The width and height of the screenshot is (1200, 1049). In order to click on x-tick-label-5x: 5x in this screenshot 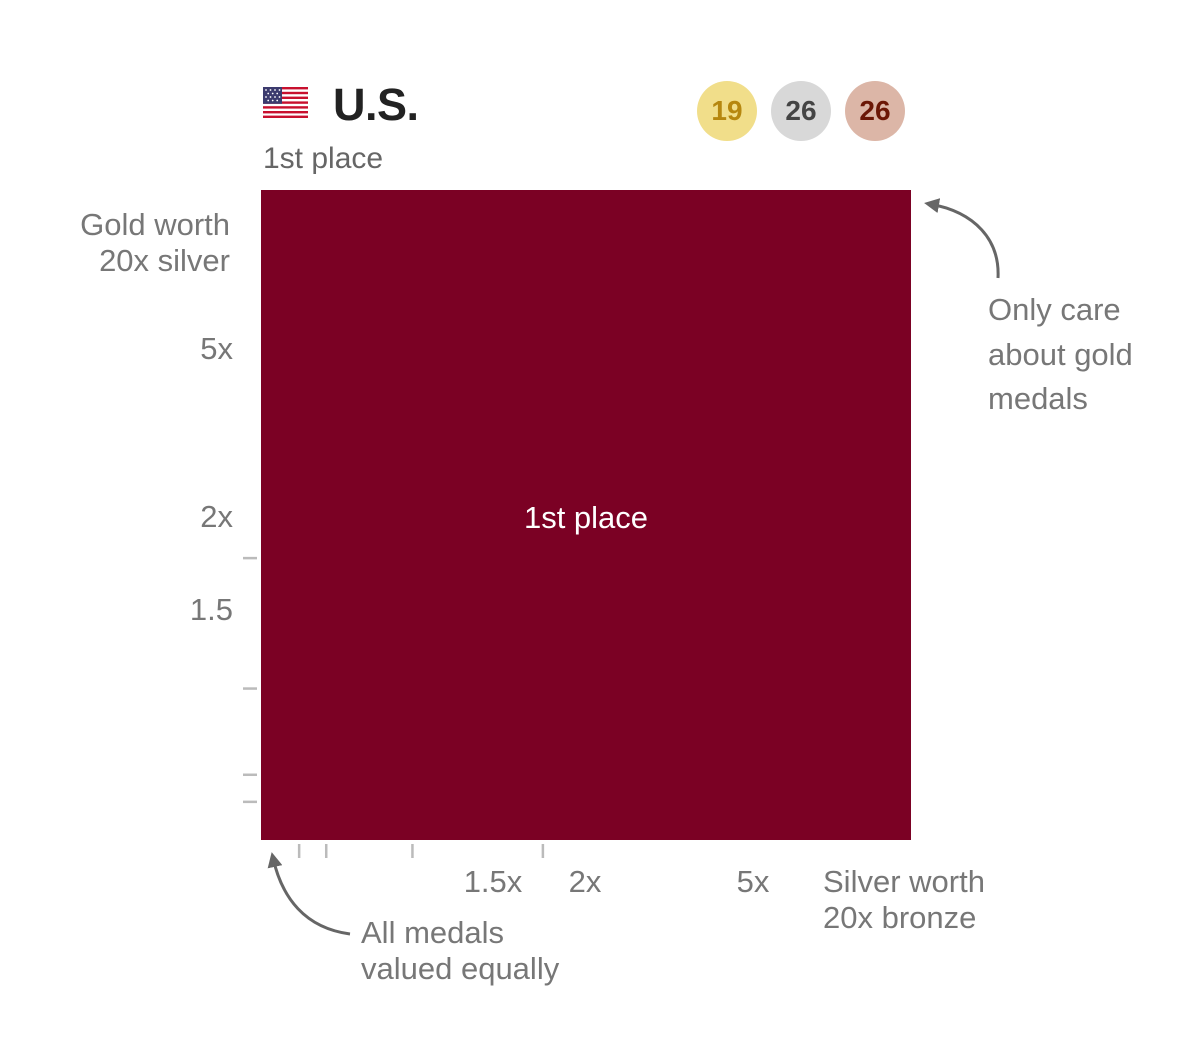, I will do `click(753, 881)`.